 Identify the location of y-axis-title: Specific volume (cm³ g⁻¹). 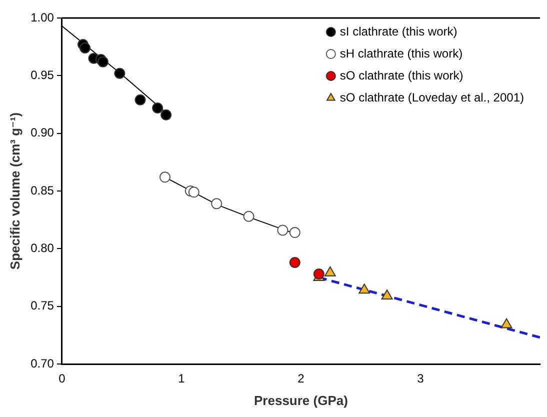
(14, 191).